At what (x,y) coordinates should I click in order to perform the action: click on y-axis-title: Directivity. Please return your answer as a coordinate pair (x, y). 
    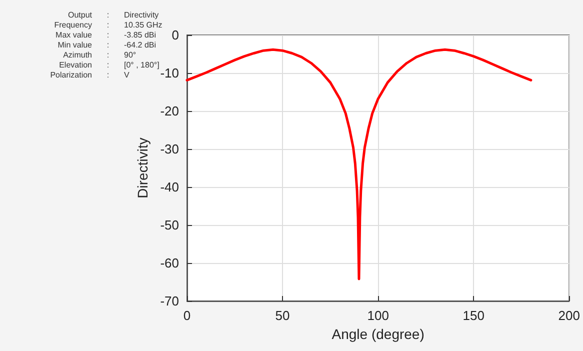
    Looking at the image, I should click on (142, 168).